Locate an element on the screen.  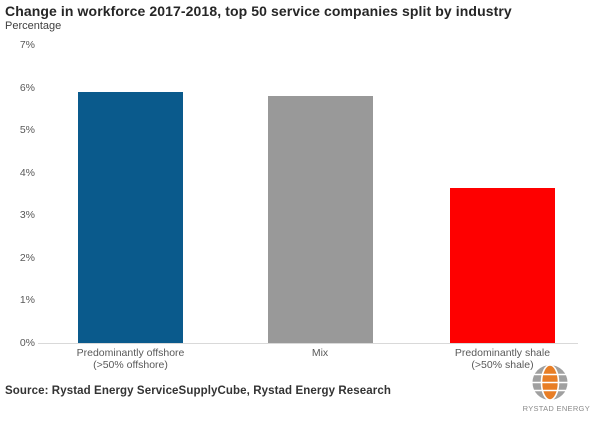
y-tick-0pct: 0% is located at coordinates (27, 342).